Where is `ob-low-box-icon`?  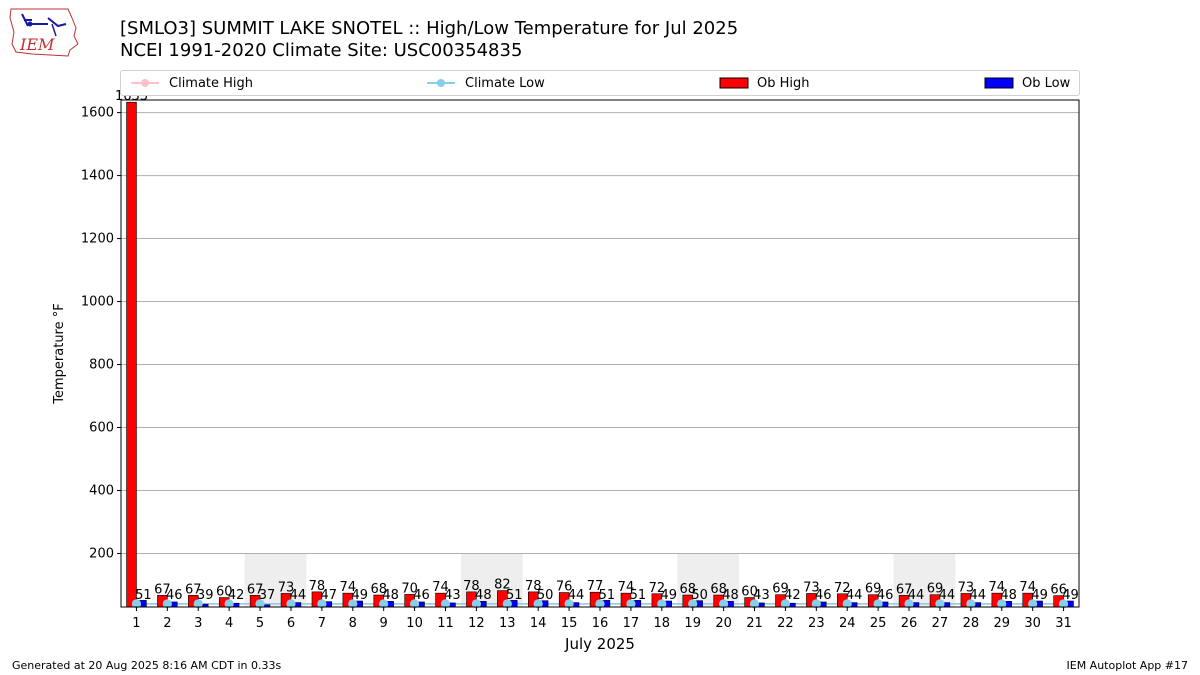 ob-low-box-icon is located at coordinates (999, 83).